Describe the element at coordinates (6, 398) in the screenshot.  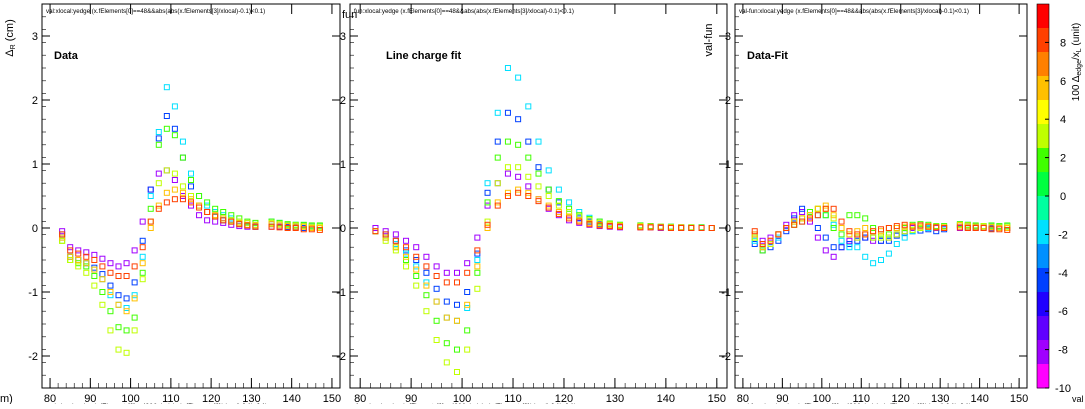
I see `cut-axis-label: m)` at that location.